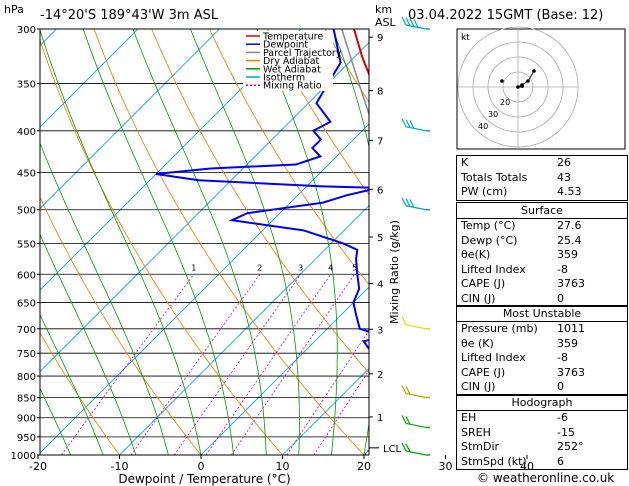 The height and width of the screenshot is (486, 629). What do you see at coordinates (26, 304) in the screenshot?
I see `pressure-tick-label: 650` at bounding box center [26, 304].